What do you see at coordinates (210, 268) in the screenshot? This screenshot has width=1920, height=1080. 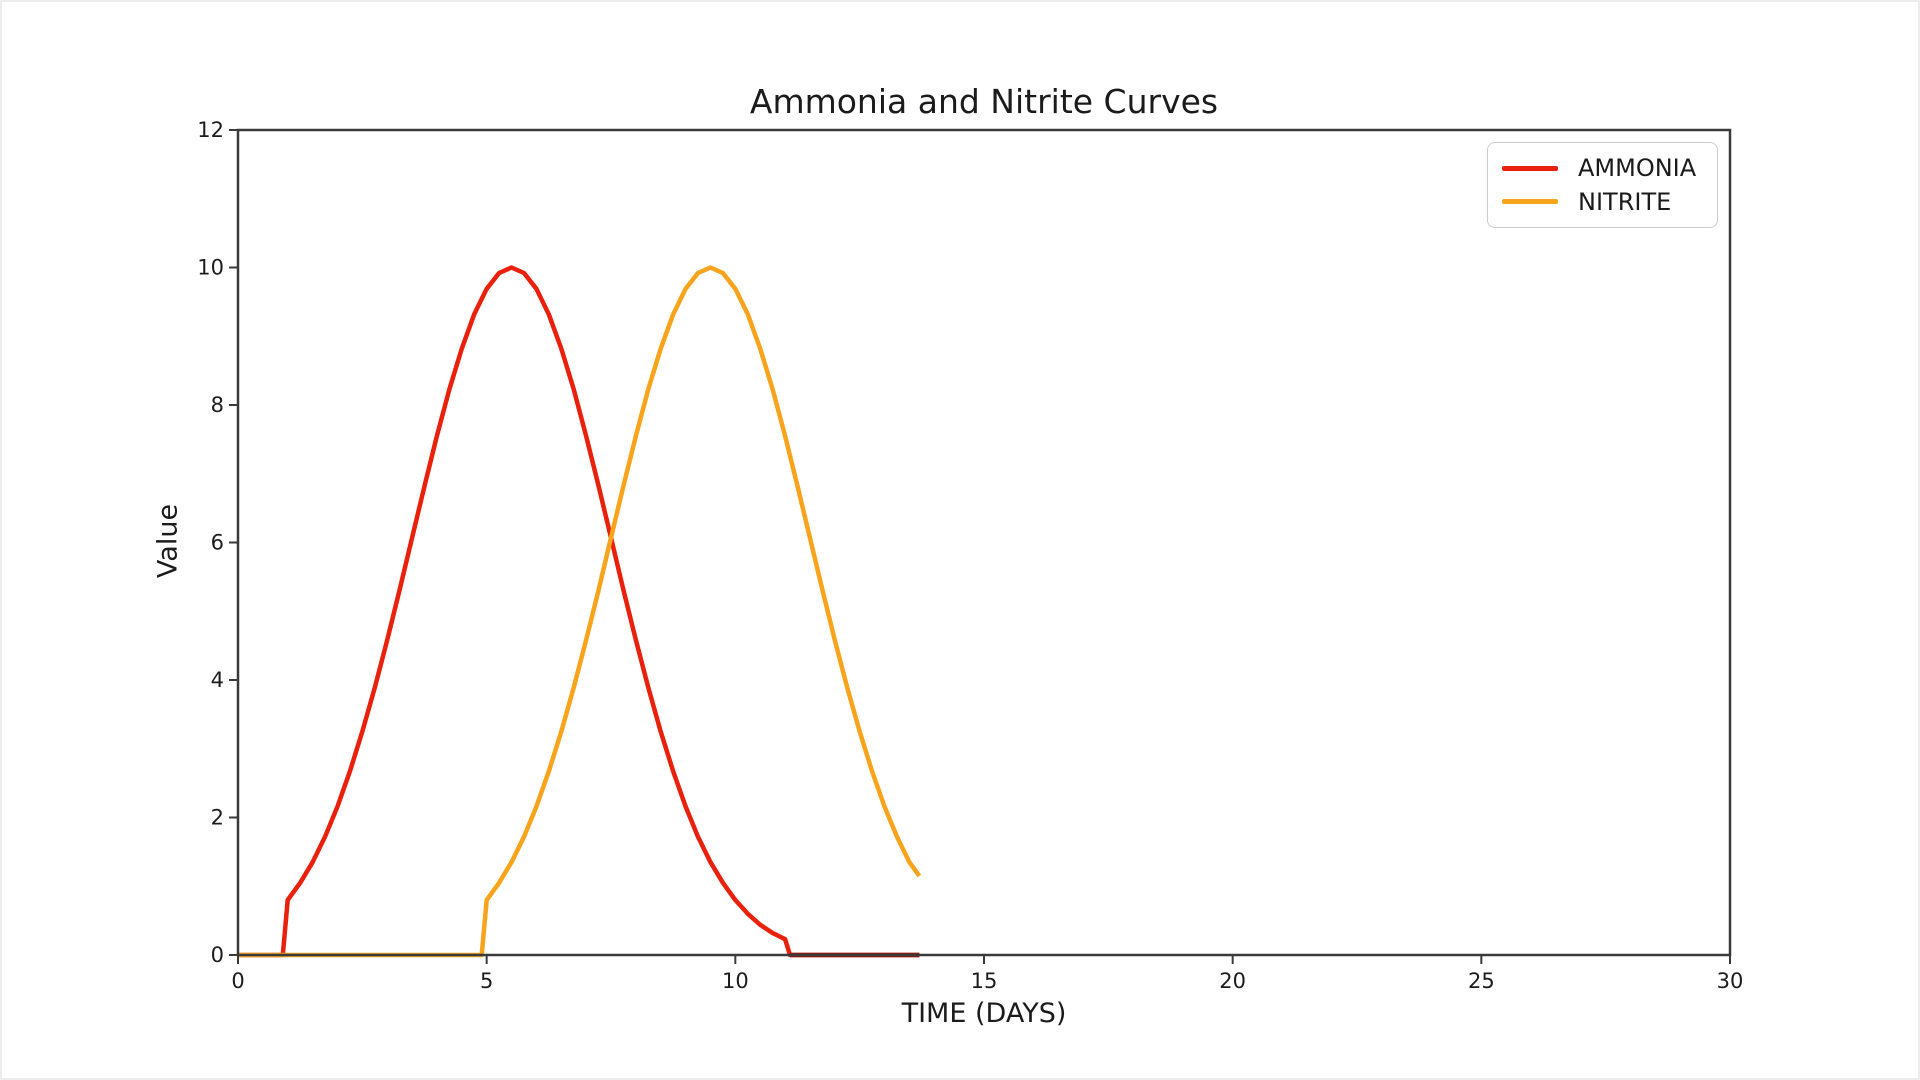 I see `y-tick-label: 10` at bounding box center [210, 268].